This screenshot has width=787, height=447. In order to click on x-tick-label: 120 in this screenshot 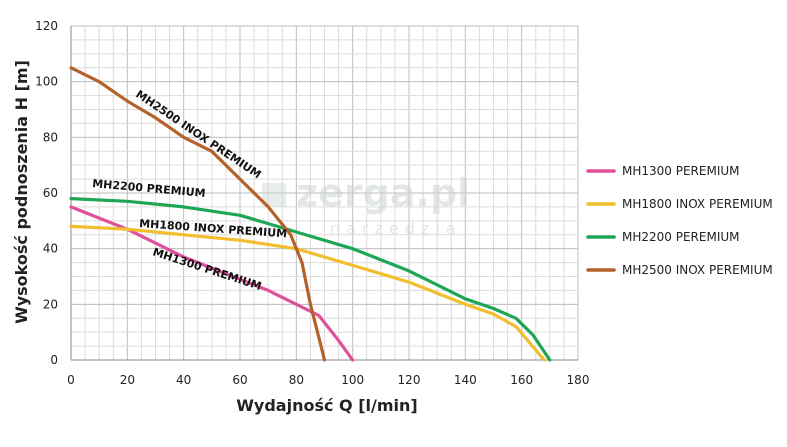, I will do `click(409, 380)`.